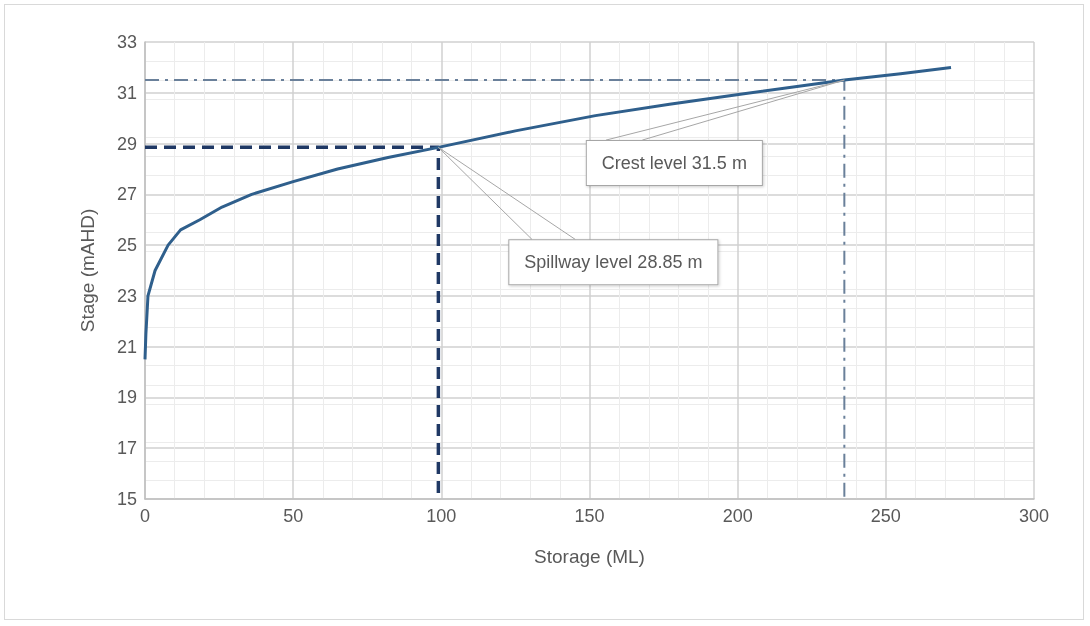 The image size is (1090, 626). What do you see at coordinates (87, 270) in the screenshot?
I see `y-axis-title: Stage (mAHD)` at bounding box center [87, 270].